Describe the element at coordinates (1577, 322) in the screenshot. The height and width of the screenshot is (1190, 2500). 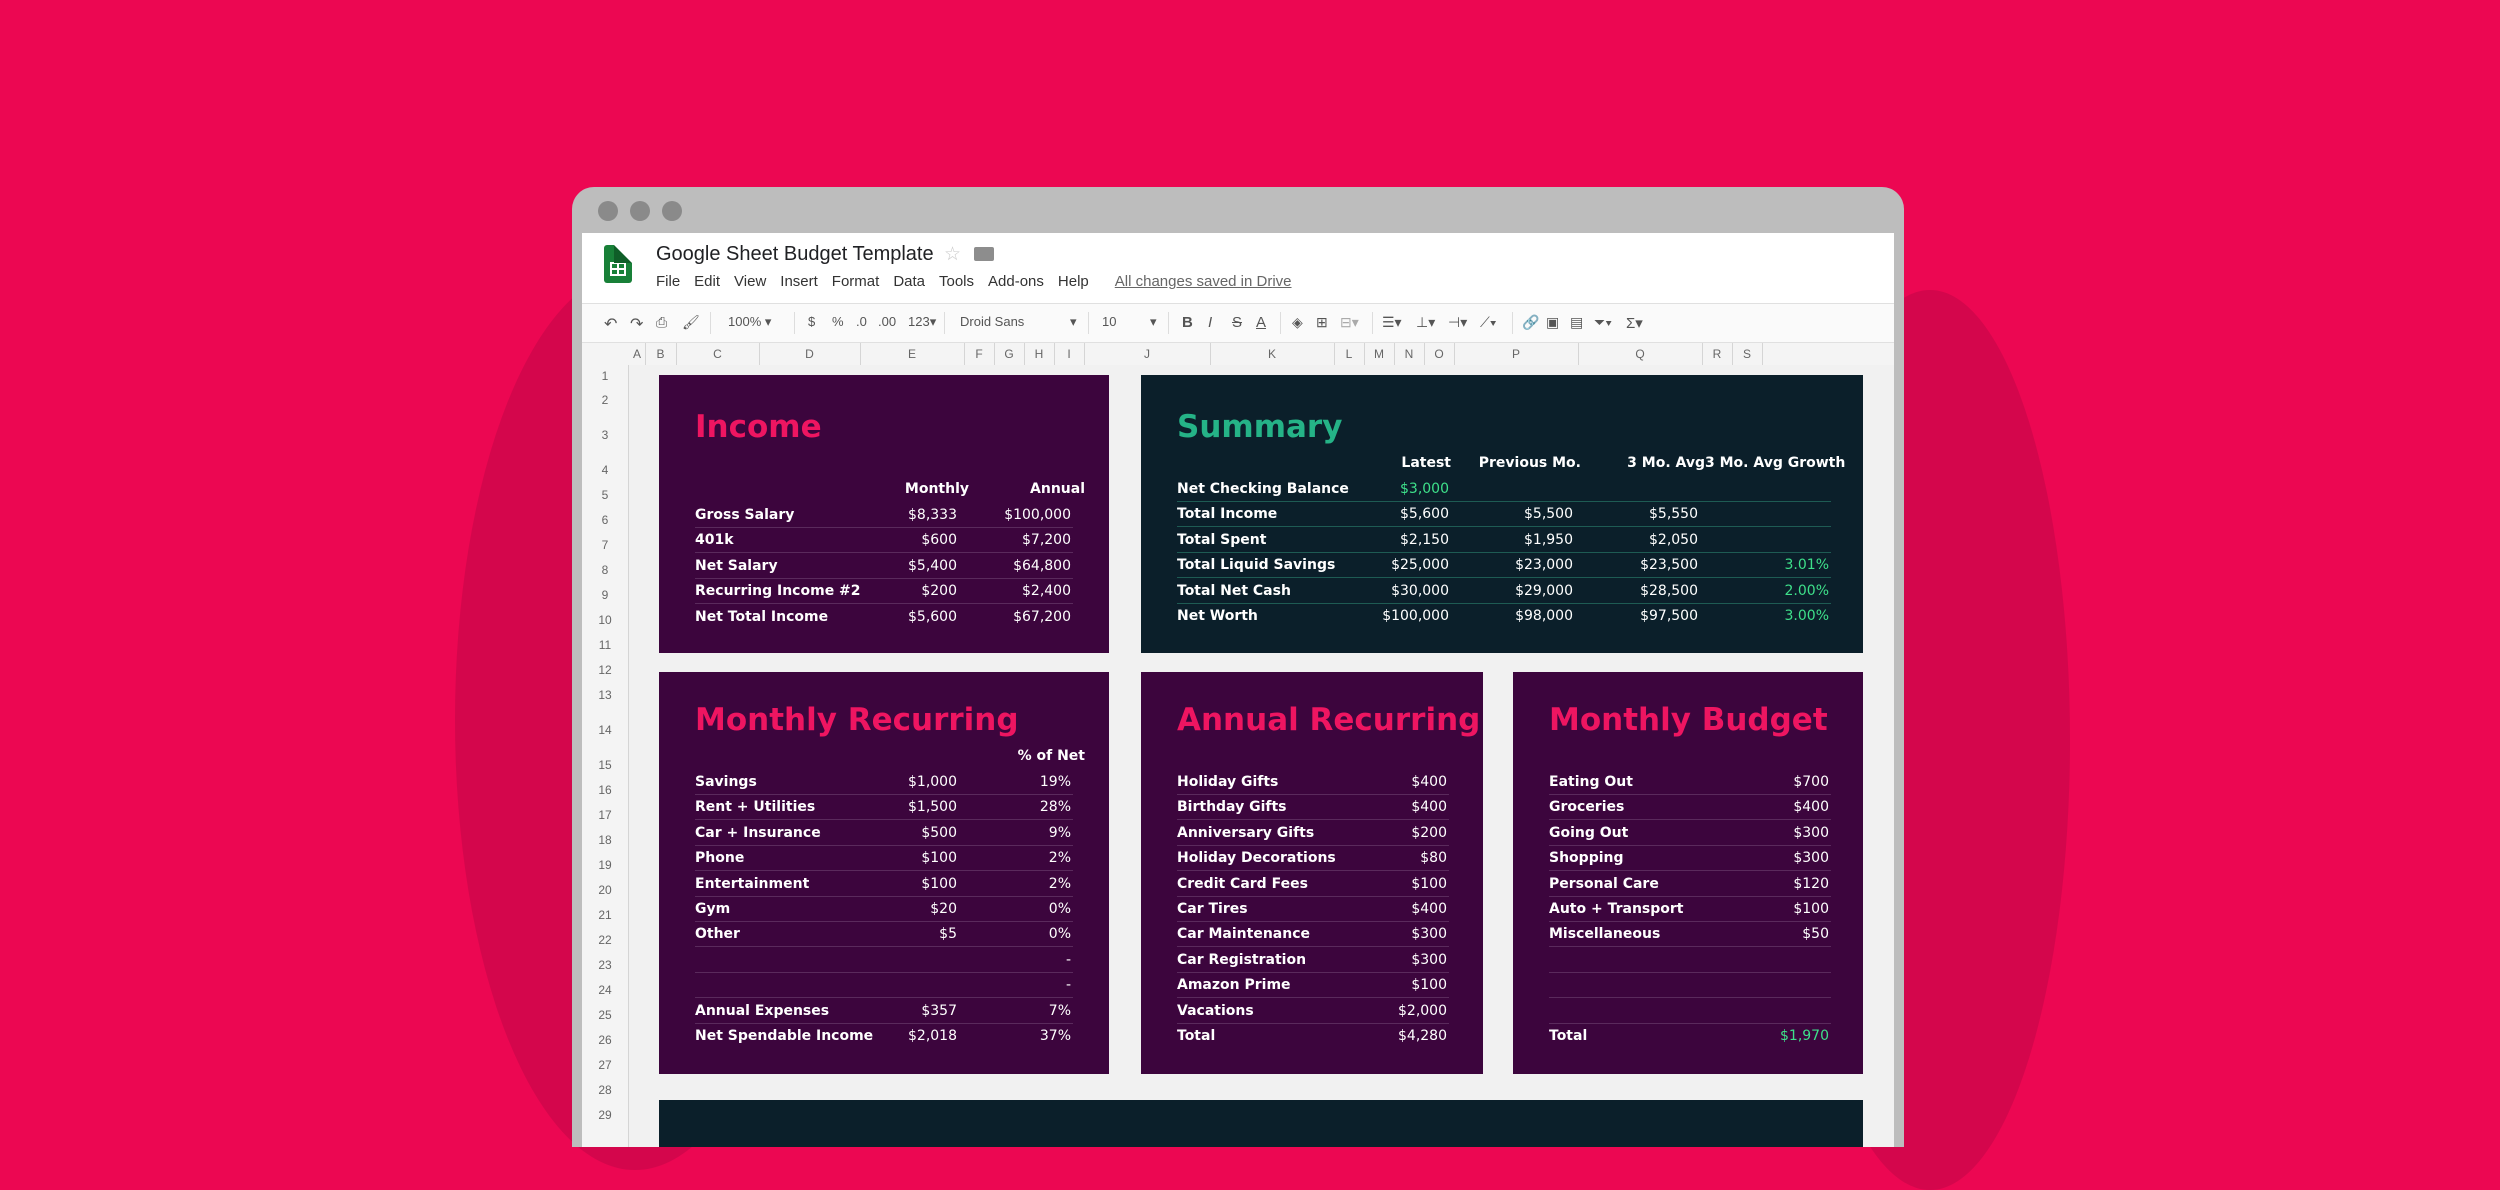
I see `chart-icon: ▤` at that location.